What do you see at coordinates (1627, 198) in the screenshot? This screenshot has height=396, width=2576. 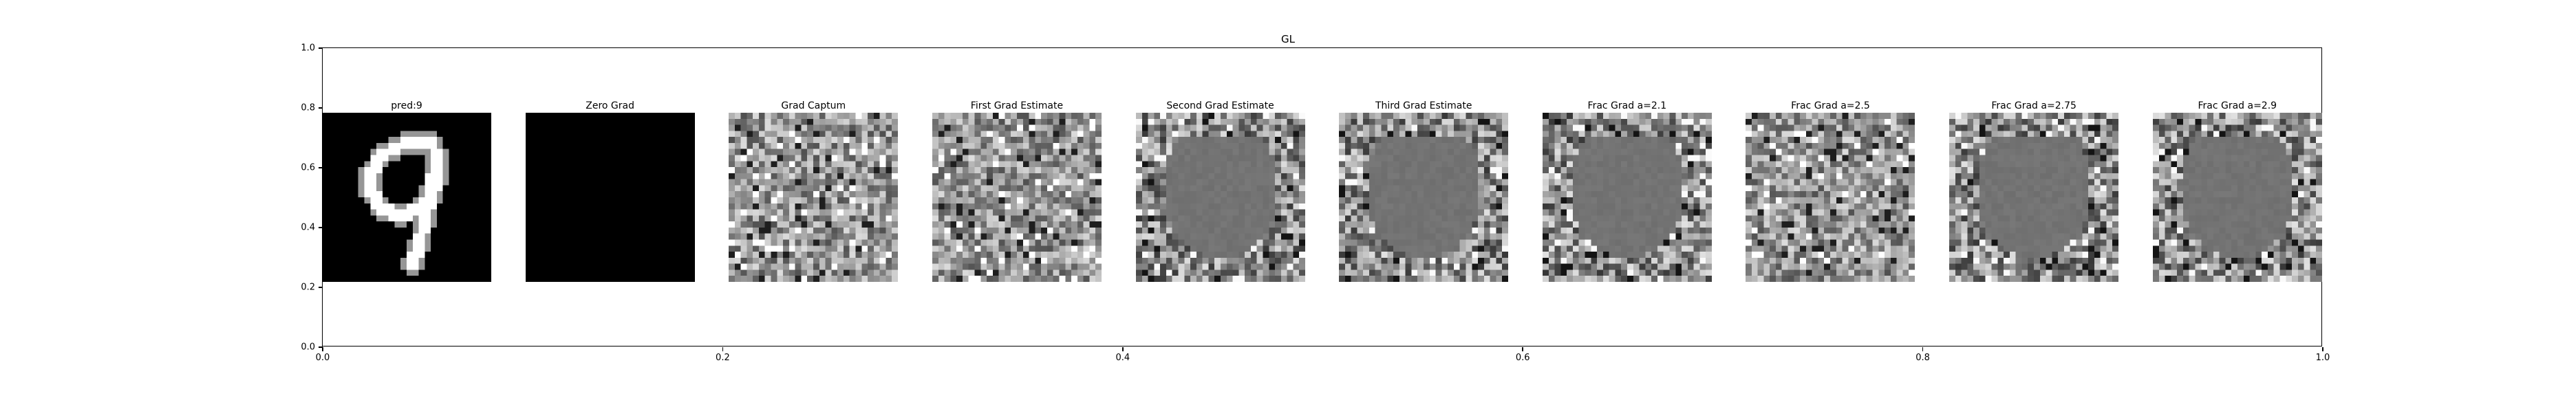 I see `heatmap-svg` at bounding box center [1627, 198].